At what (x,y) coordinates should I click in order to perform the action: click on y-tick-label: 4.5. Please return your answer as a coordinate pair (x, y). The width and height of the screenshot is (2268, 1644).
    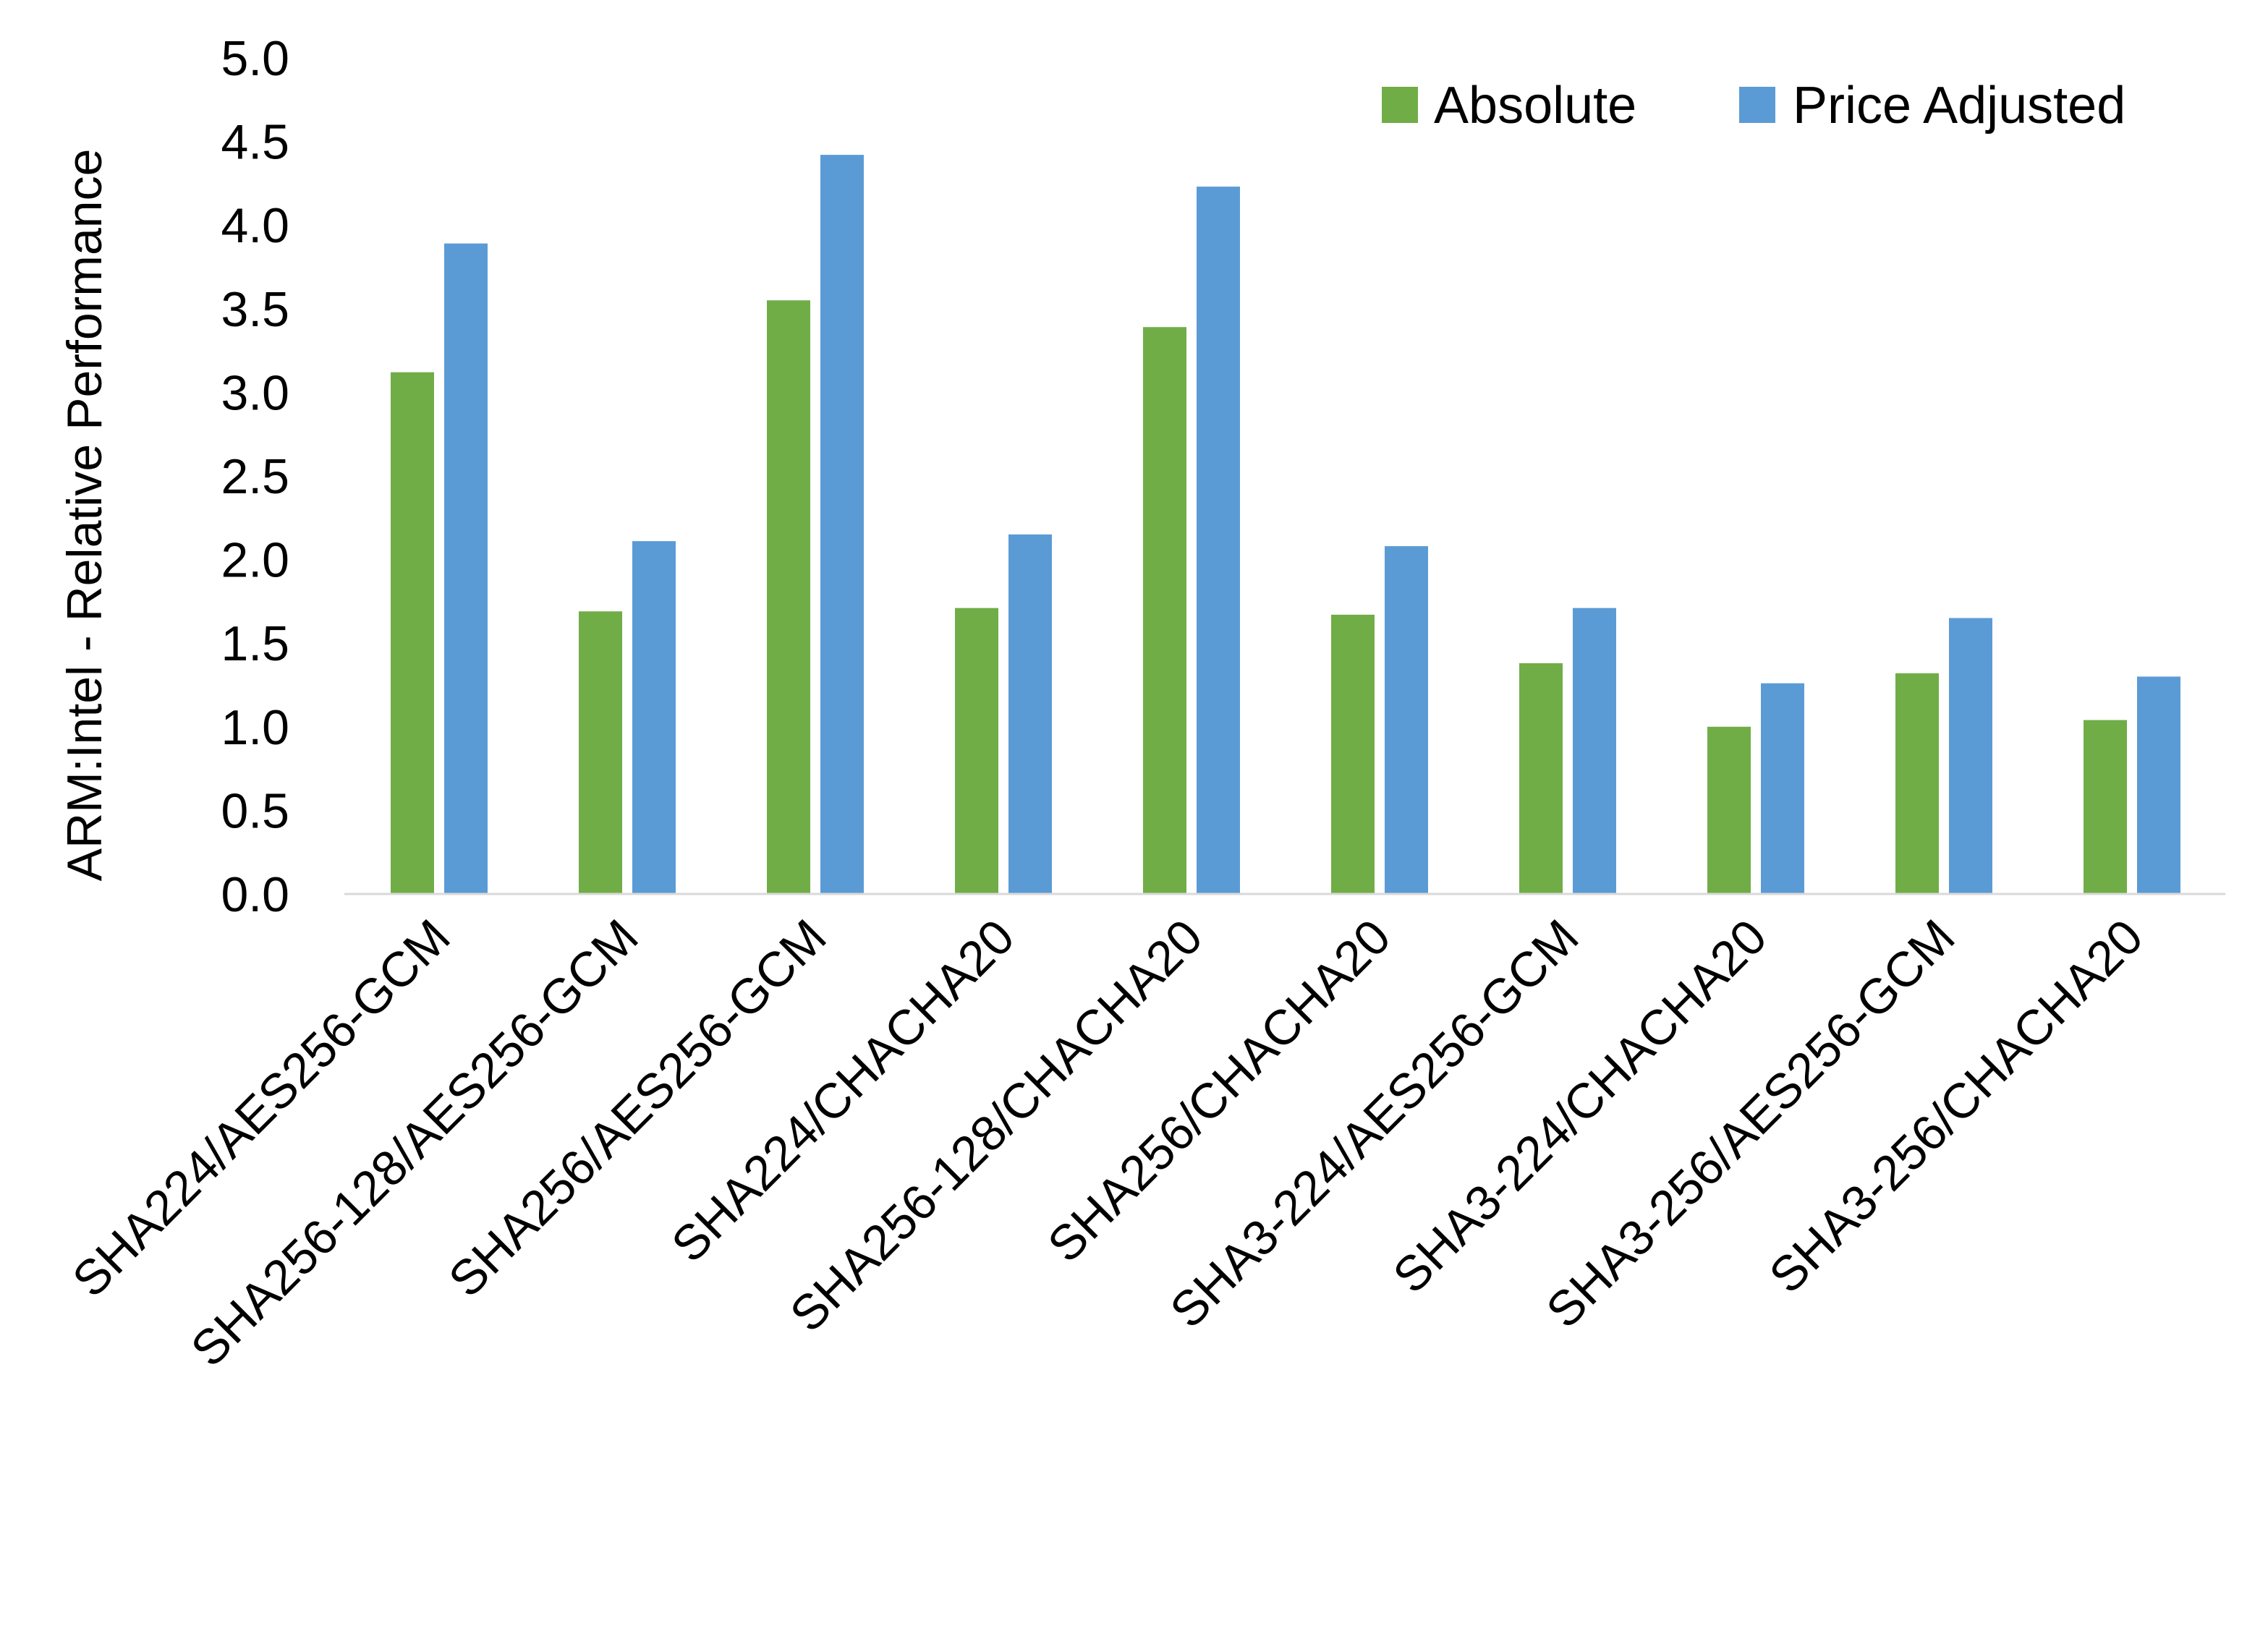
    Looking at the image, I should click on (255, 142).